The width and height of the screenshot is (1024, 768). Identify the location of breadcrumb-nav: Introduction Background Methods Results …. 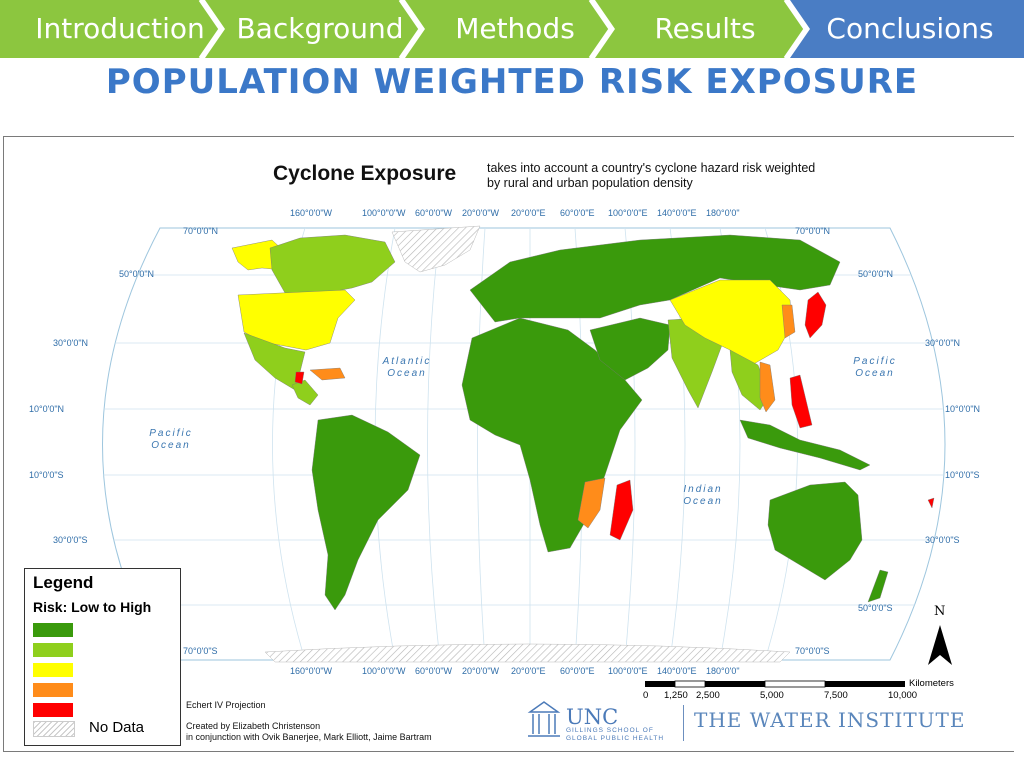
(512, 29).